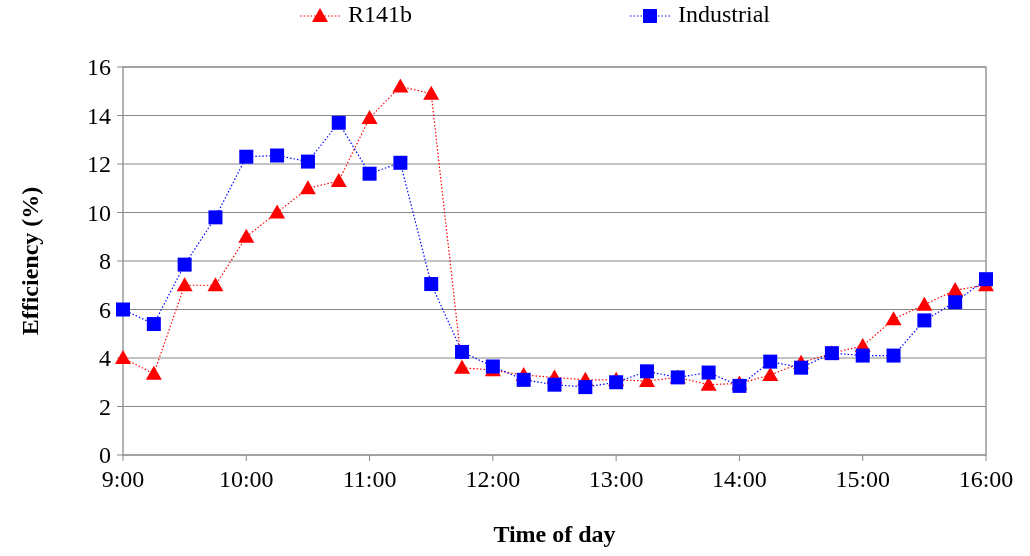 Image resolution: width=1030 pixels, height=556 pixels. Describe the element at coordinates (739, 479) in the screenshot. I see `x-tick-label: 14:00` at that location.